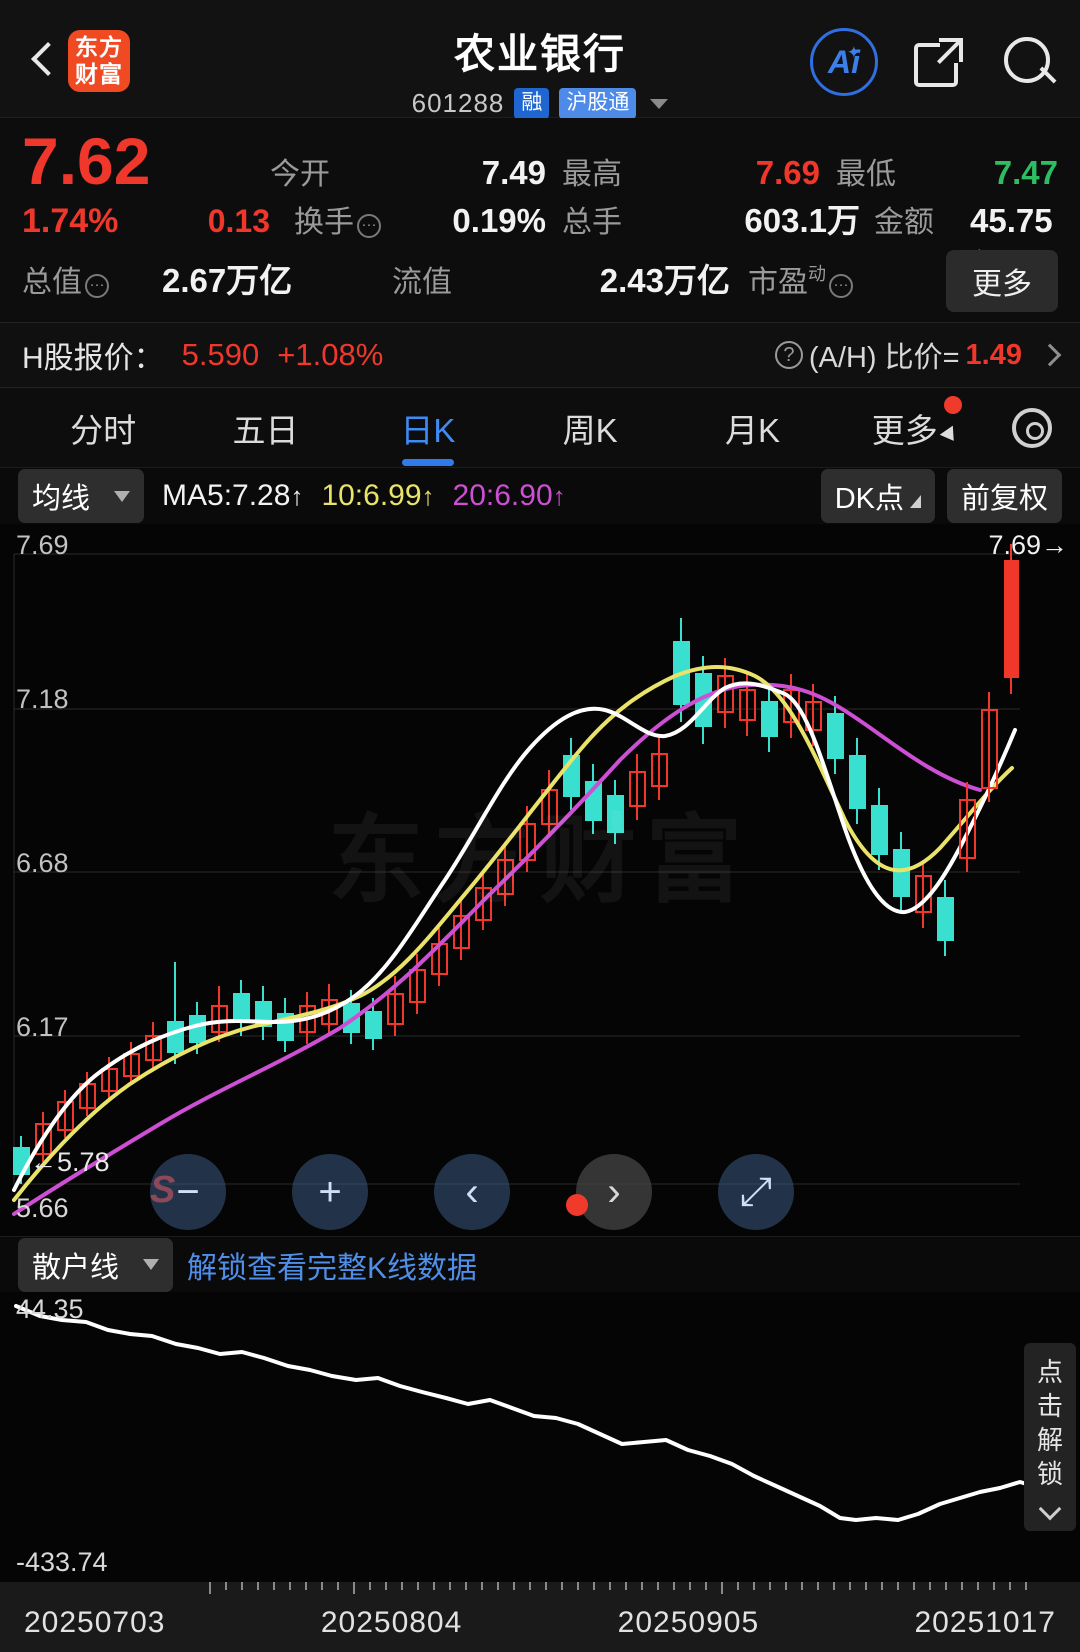 This screenshot has width=1080, height=1652. I want to click on ai-assistant-button: Ai ✦, so click(844, 62).